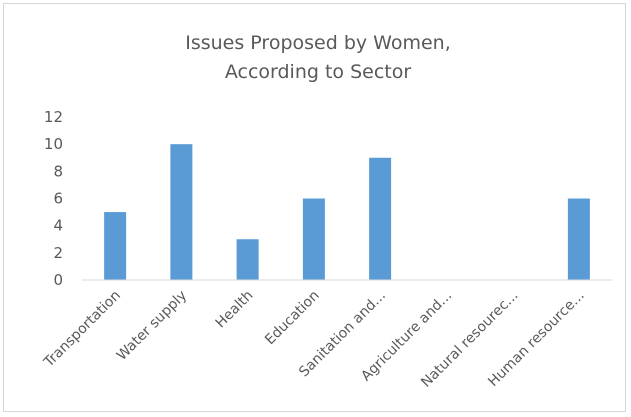 This screenshot has width=631, height=417. What do you see at coordinates (235, 310) in the screenshot?
I see `x-tick-label: Health` at bounding box center [235, 310].